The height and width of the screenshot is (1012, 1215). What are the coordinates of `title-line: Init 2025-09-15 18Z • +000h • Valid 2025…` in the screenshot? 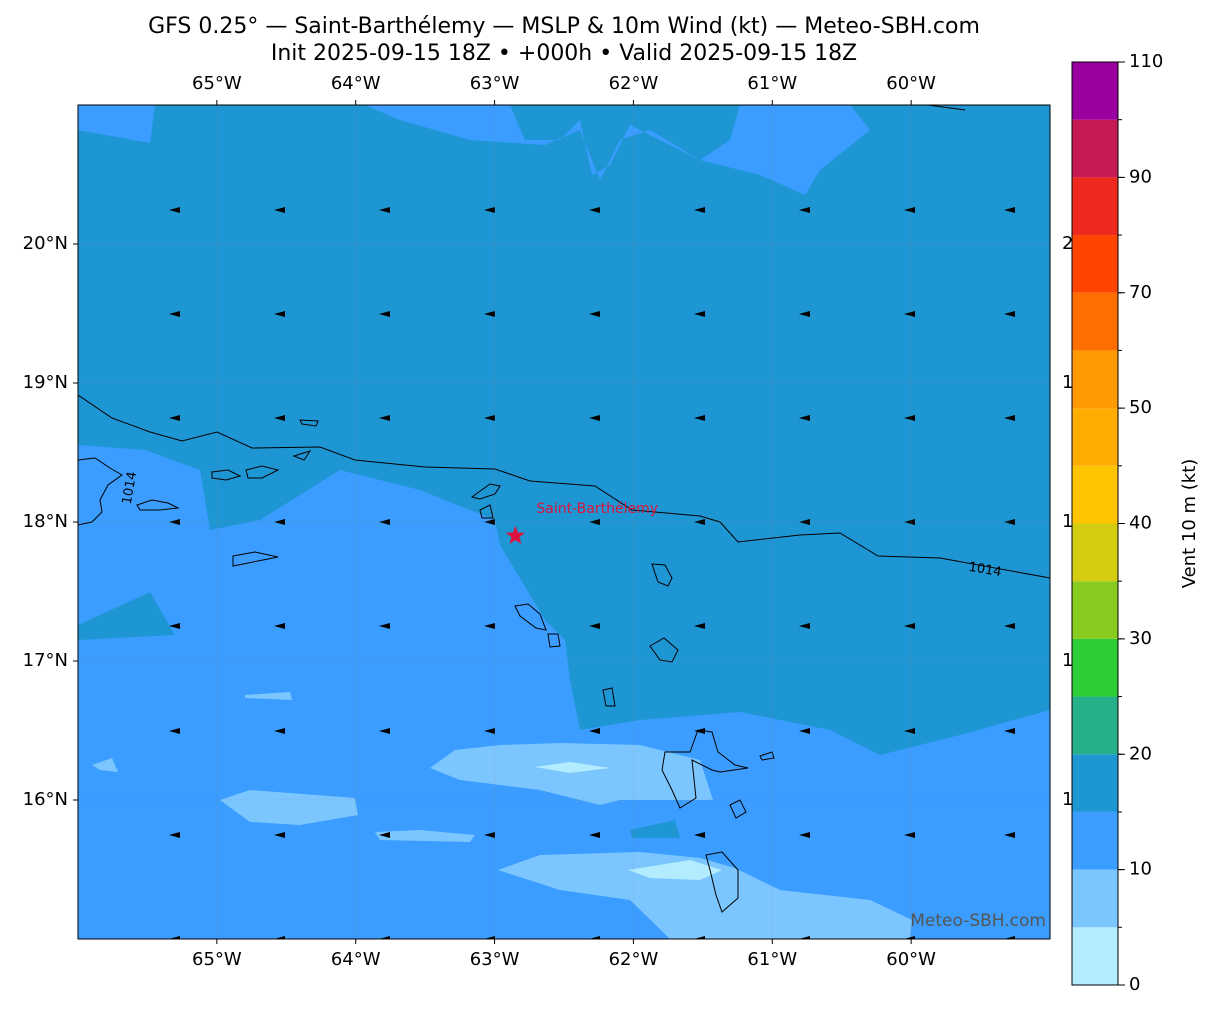 It's located at (564, 53).